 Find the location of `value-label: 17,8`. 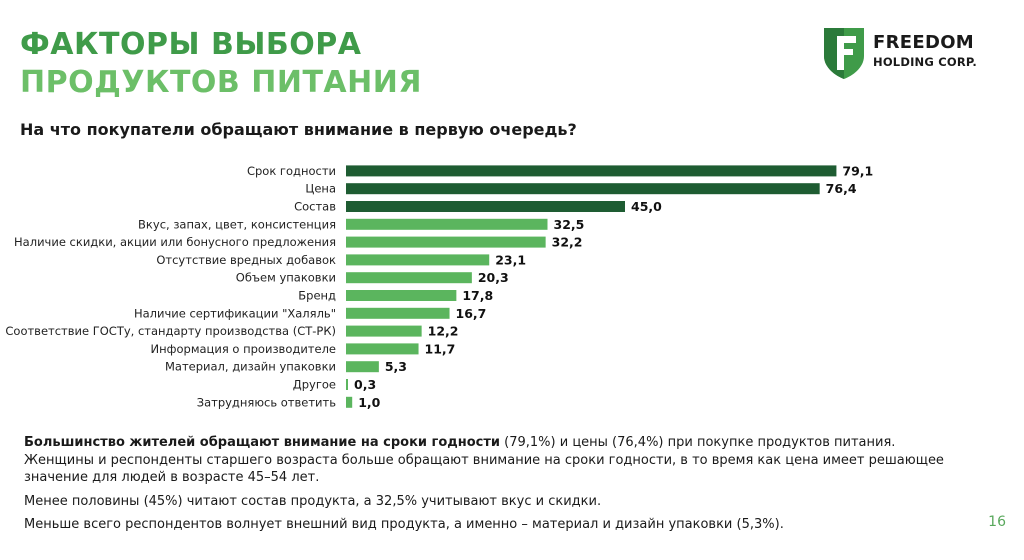

value-label: 17,8 is located at coordinates (477, 295).